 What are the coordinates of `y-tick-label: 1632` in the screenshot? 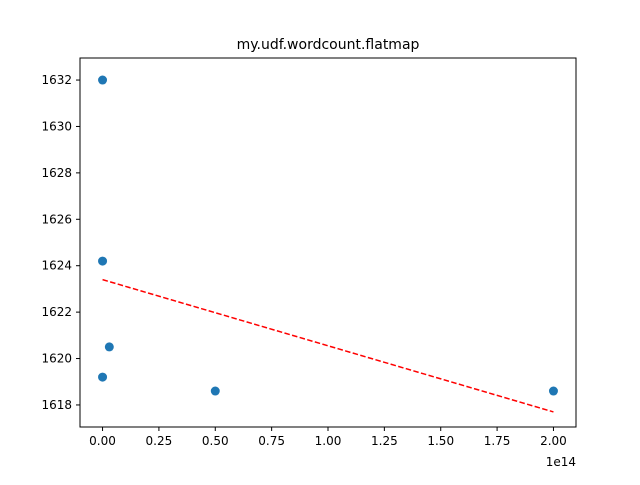 It's located at (56, 80).